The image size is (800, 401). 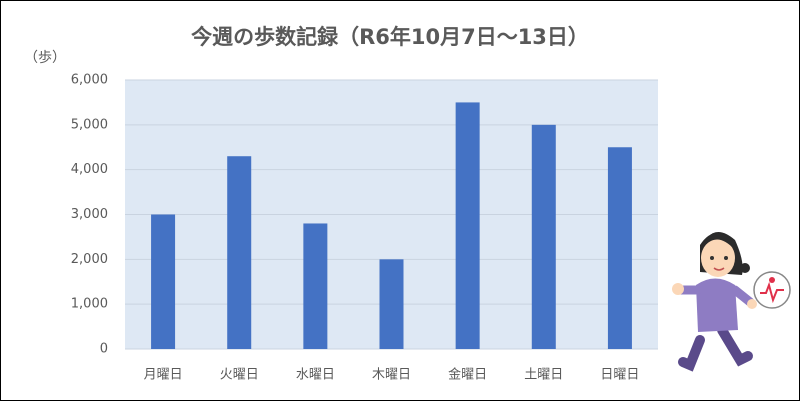 I want to click on x-tick-label: 水曜日, so click(x=315, y=375).